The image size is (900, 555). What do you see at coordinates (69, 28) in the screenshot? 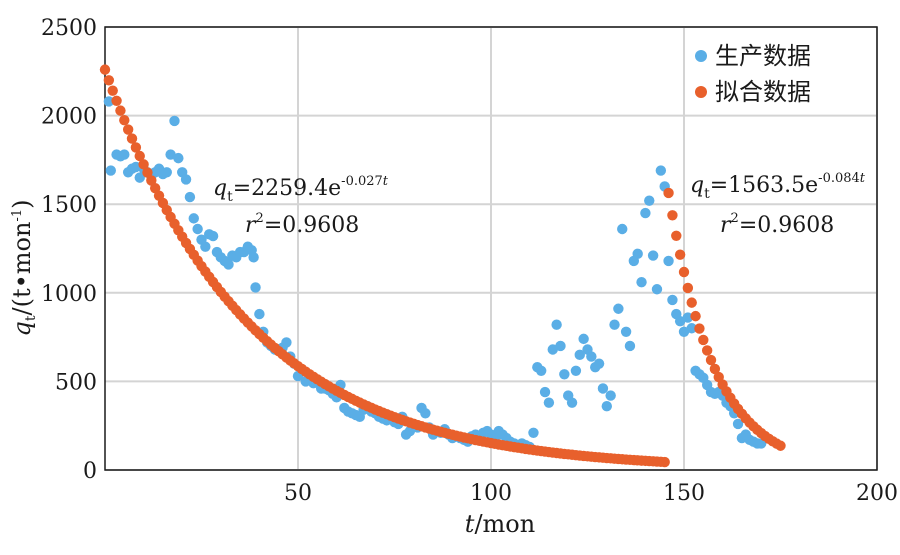
I see `y-tick-label: 2500` at bounding box center [69, 28].